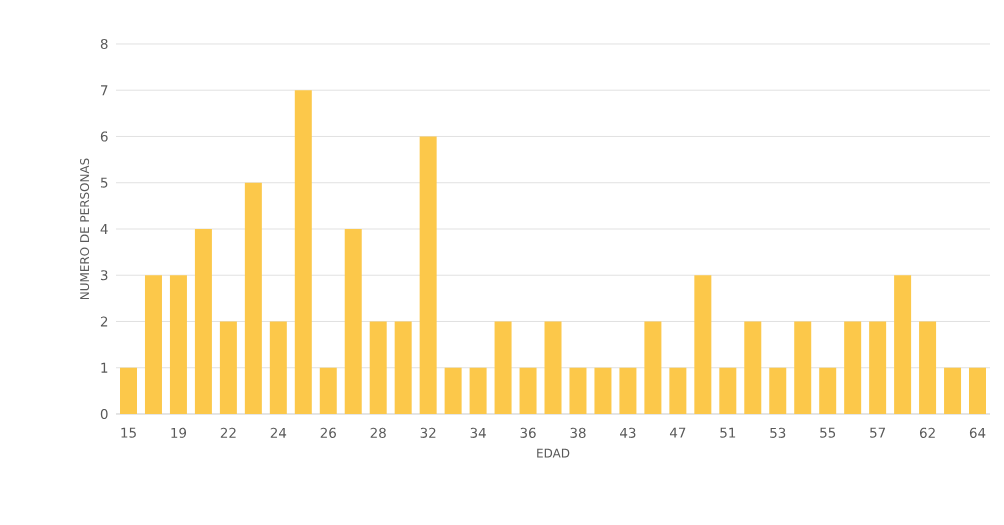  Describe the element at coordinates (878, 432) in the screenshot. I see `x-tick-label: 57` at that location.